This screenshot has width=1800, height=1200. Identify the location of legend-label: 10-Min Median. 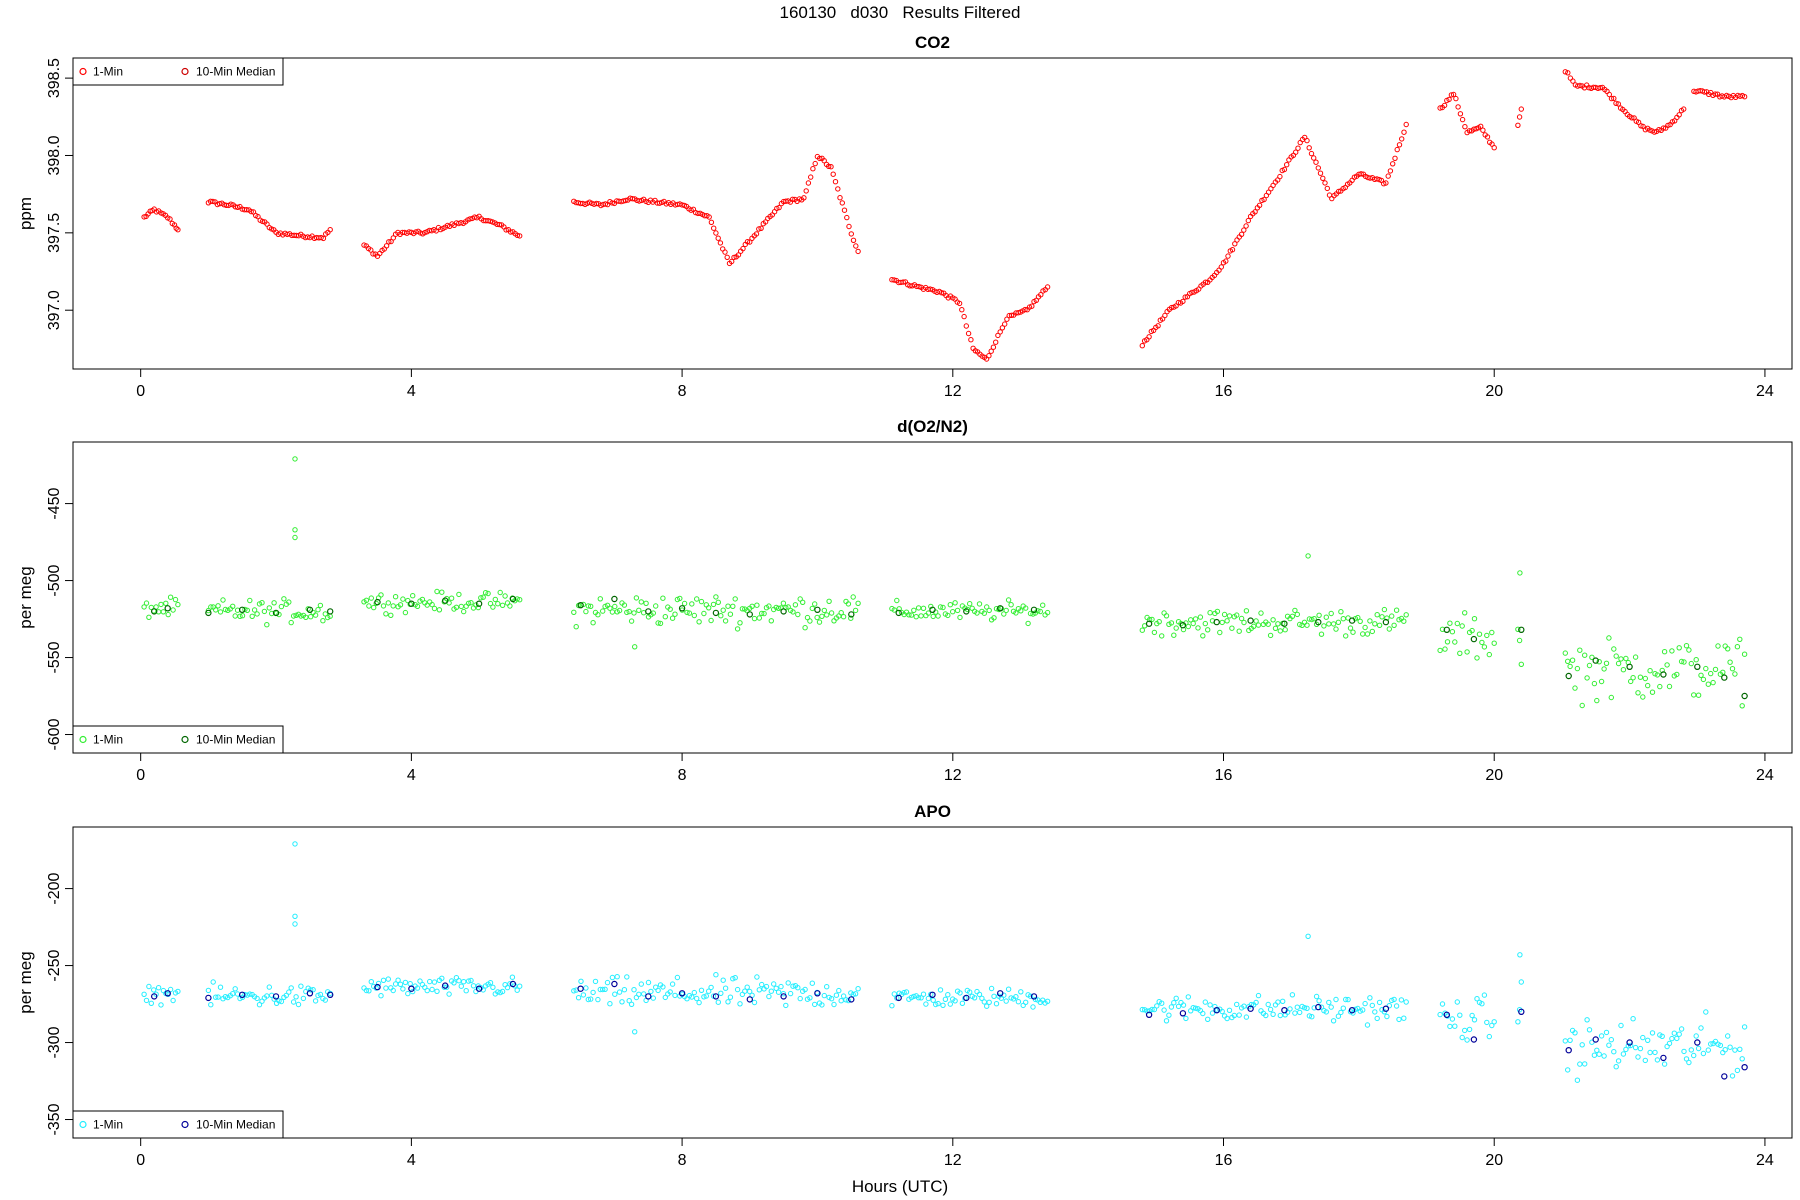
(235, 1125).